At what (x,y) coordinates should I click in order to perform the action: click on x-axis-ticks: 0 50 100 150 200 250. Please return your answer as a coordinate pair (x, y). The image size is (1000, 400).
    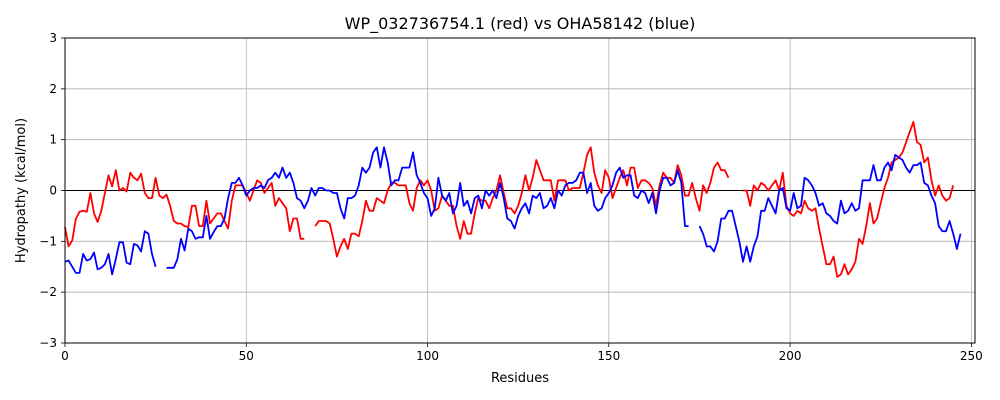
    Looking at the image, I should click on (522, 353).